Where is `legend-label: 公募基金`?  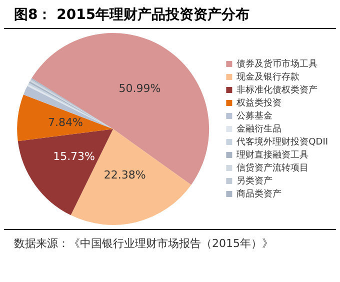 legend-label: 公募基金 is located at coordinates (254, 116).